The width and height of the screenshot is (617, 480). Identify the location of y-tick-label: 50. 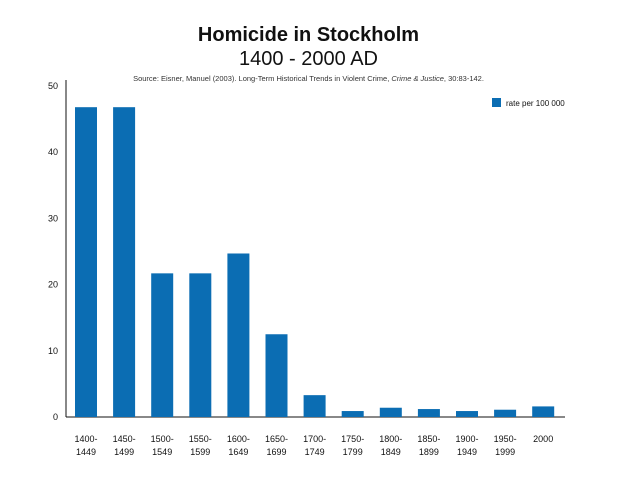
(53, 86).